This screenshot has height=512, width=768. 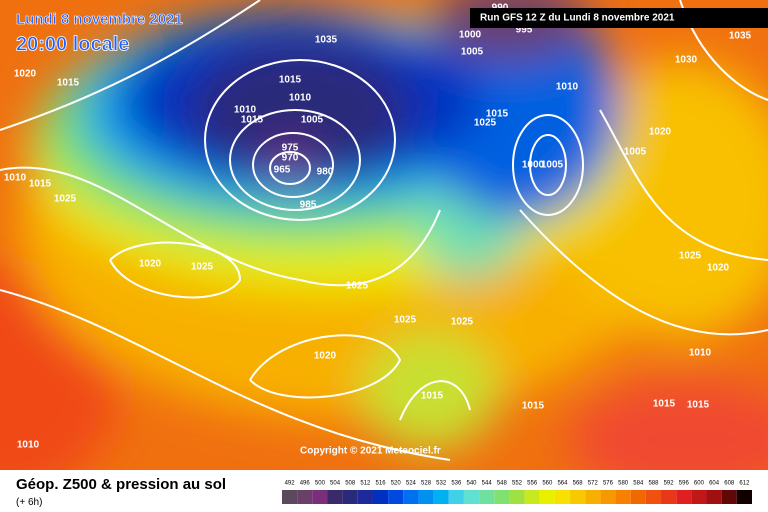 I want to click on scale-label: 524, so click(x=411, y=484).